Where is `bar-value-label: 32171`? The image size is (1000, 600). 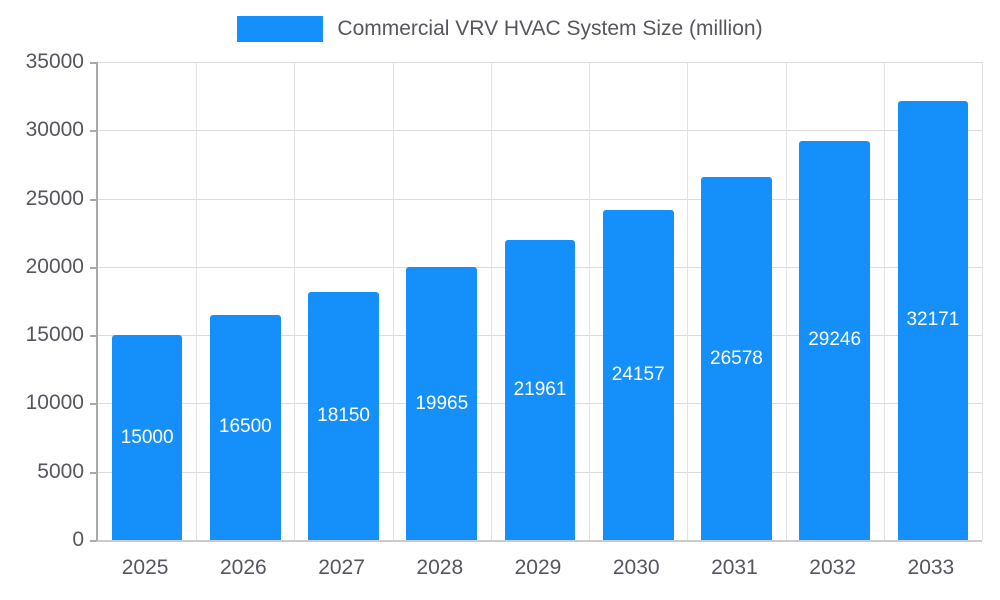 bar-value-label: 32171 is located at coordinates (933, 320).